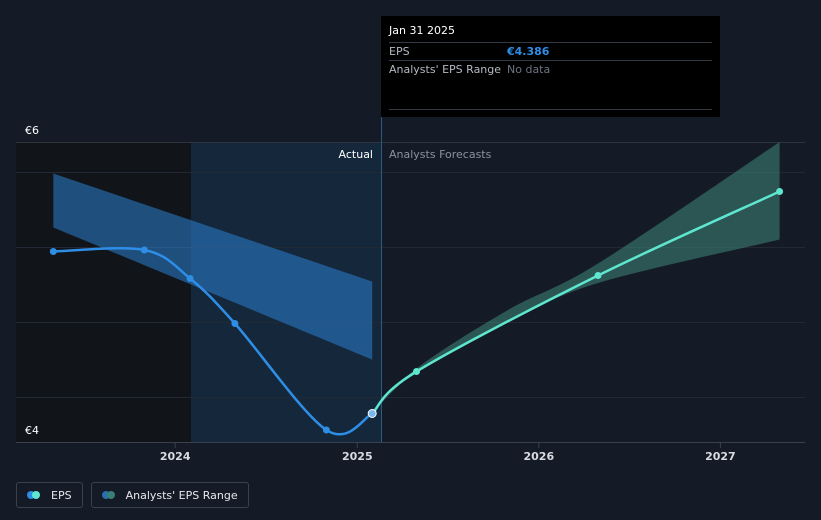  I want to click on eps-line-actual, so click(213, 341).